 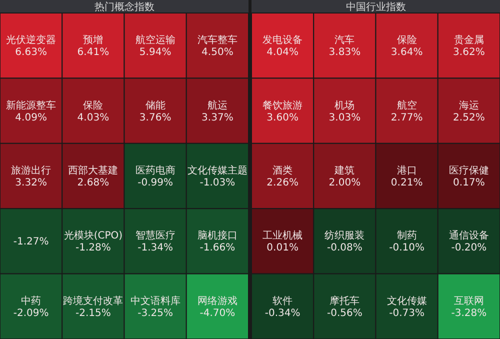 What do you see at coordinates (468, 170) in the screenshot?
I see `category-label: 医疗保健` at bounding box center [468, 170].